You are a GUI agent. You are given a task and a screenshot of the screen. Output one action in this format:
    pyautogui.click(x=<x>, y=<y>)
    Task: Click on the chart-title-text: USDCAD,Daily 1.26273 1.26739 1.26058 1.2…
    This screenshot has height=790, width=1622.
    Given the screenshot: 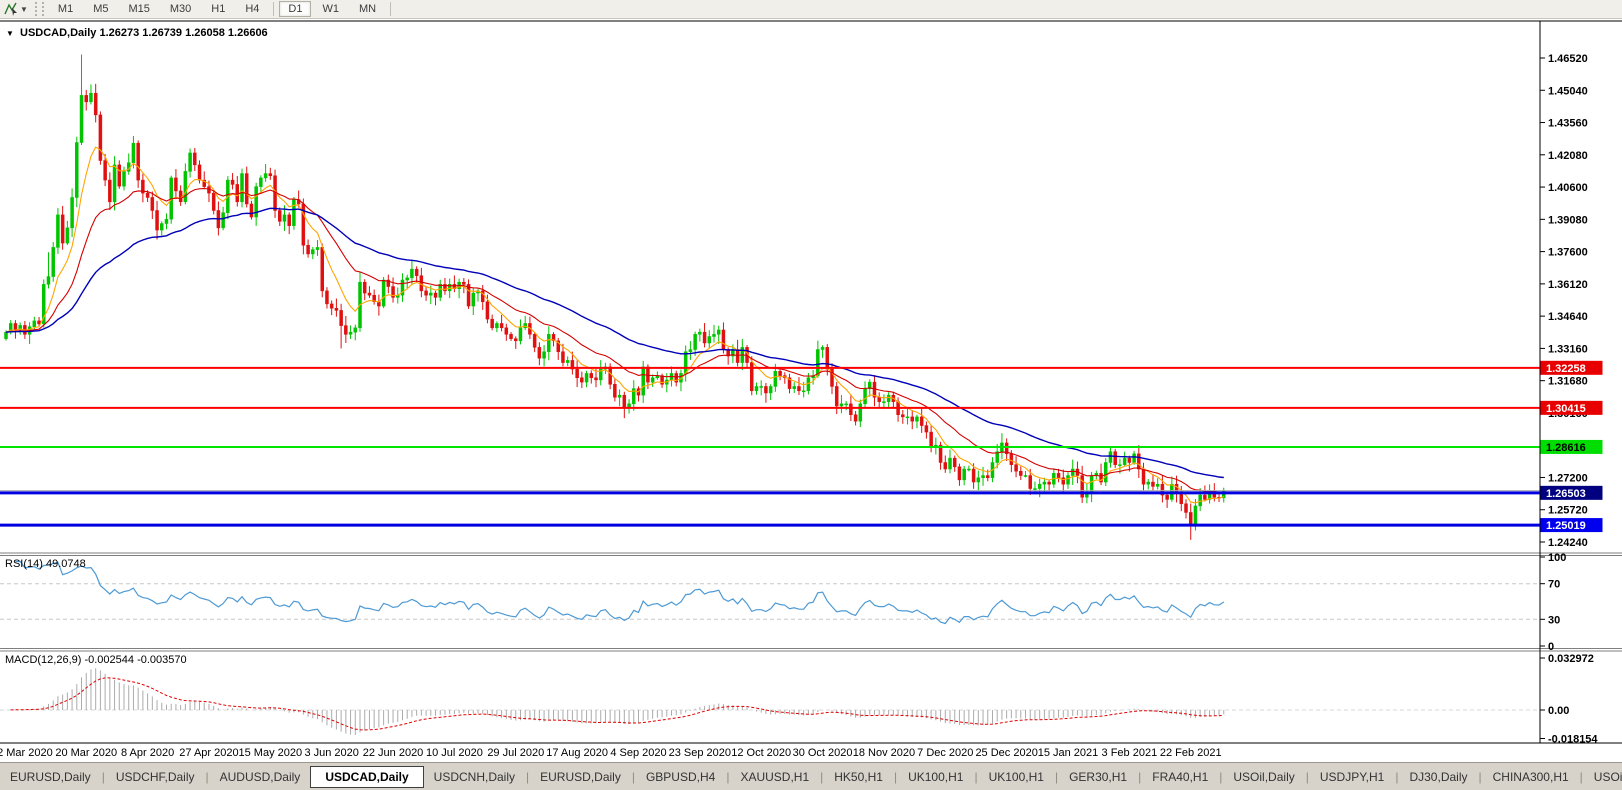 What is the action you would take?
    pyautogui.click(x=144, y=33)
    